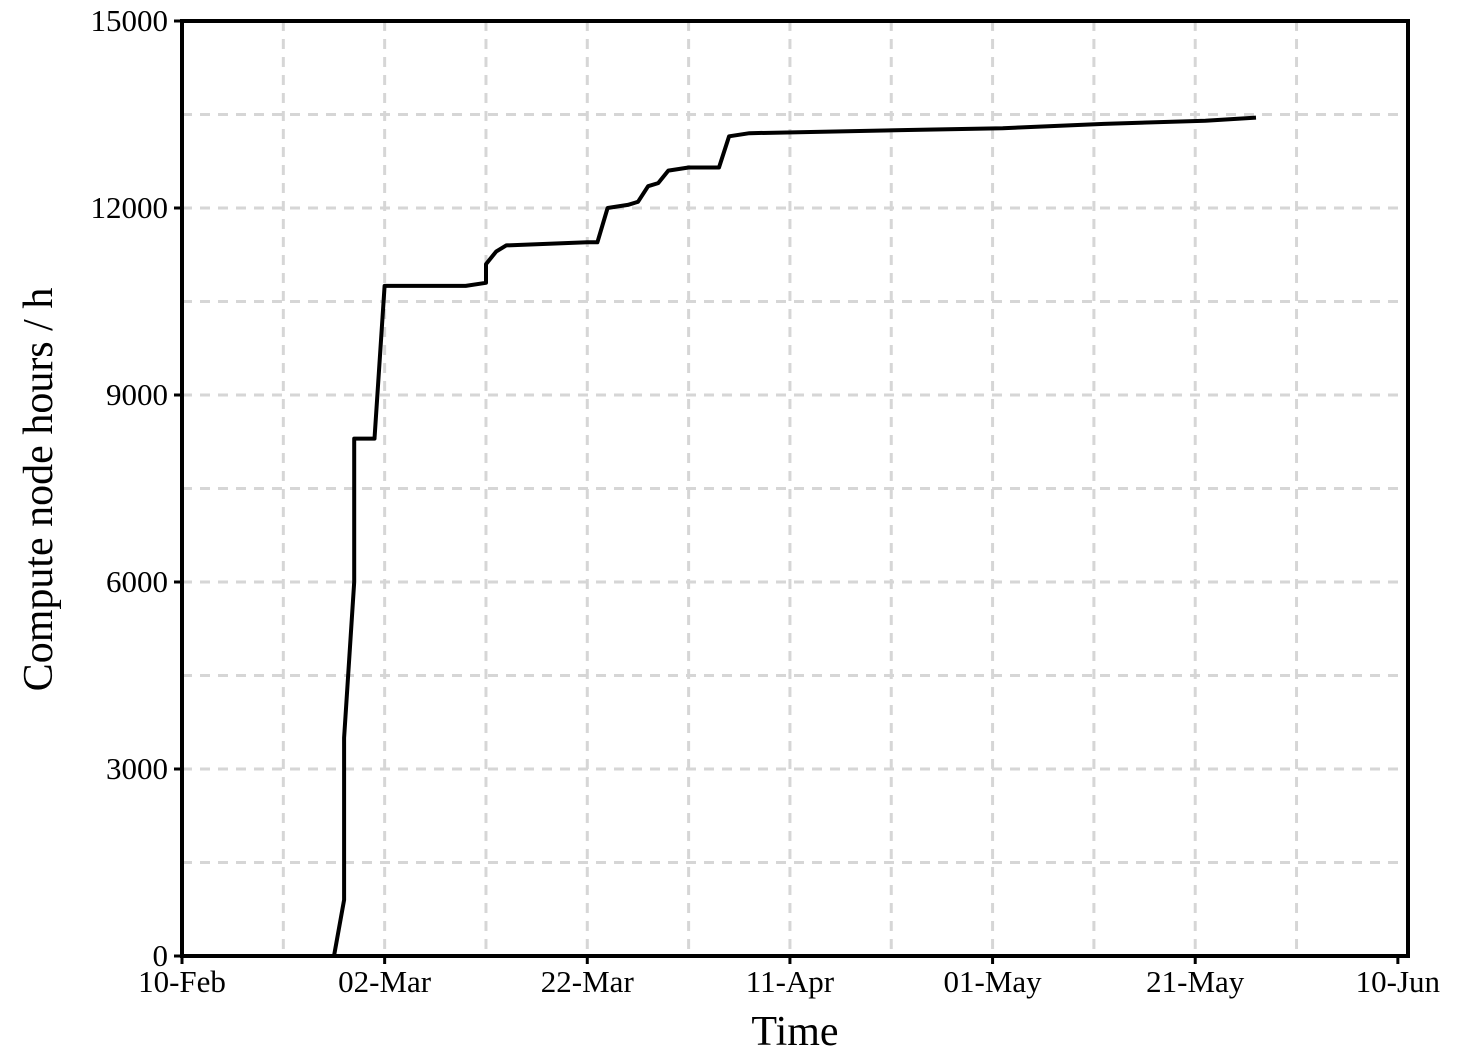  Describe the element at coordinates (130, 207) in the screenshot. I see `y-tick-label: 12000` at that location.